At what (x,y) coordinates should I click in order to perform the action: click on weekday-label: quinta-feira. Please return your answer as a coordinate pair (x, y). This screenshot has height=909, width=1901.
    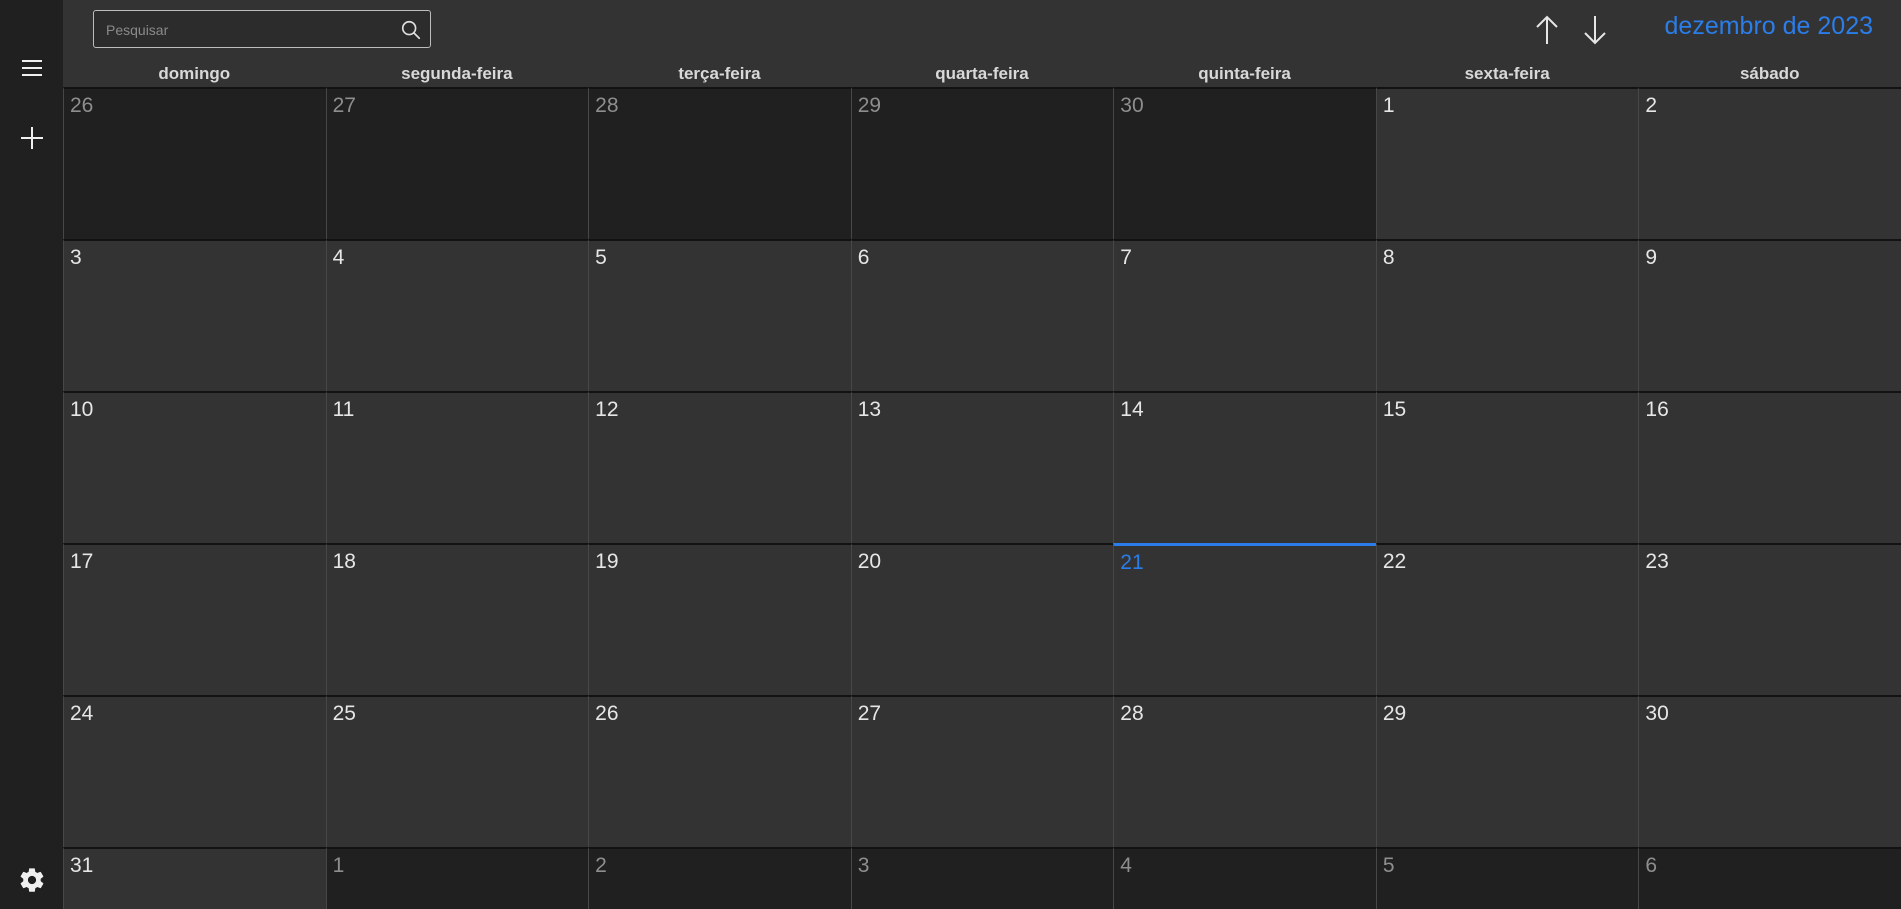
    Looking at the image, I should click on (1244, 73).